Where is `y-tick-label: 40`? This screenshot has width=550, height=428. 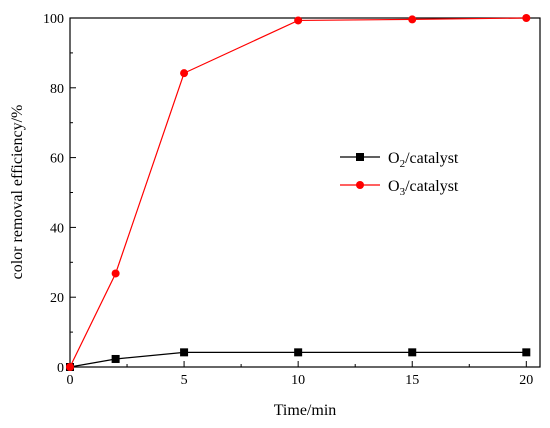
y-tick-label: 40 is located at coordinates (57, 228).